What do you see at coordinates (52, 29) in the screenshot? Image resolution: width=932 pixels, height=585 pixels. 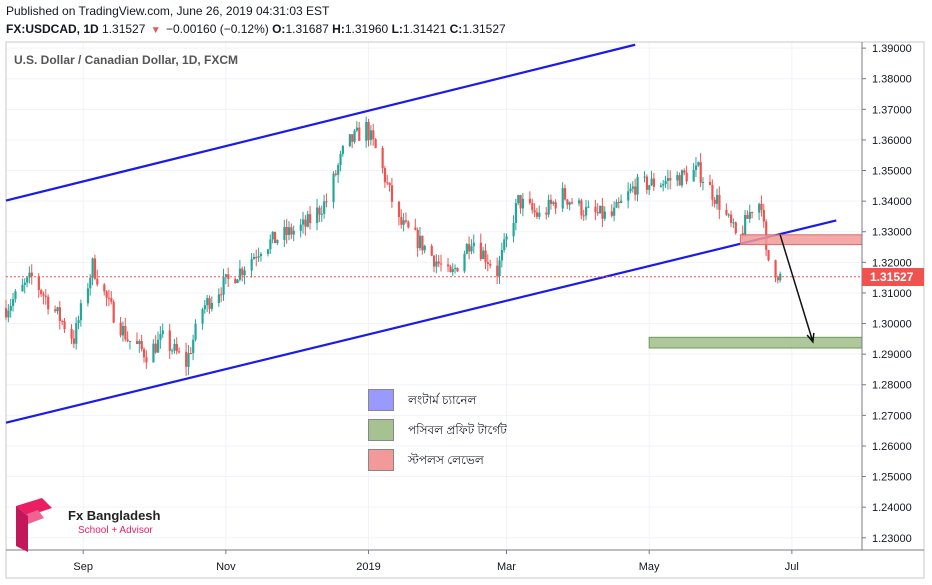 I see `symbol-label: FX:USDCAD, 1D` at bounding box center [52, 29].